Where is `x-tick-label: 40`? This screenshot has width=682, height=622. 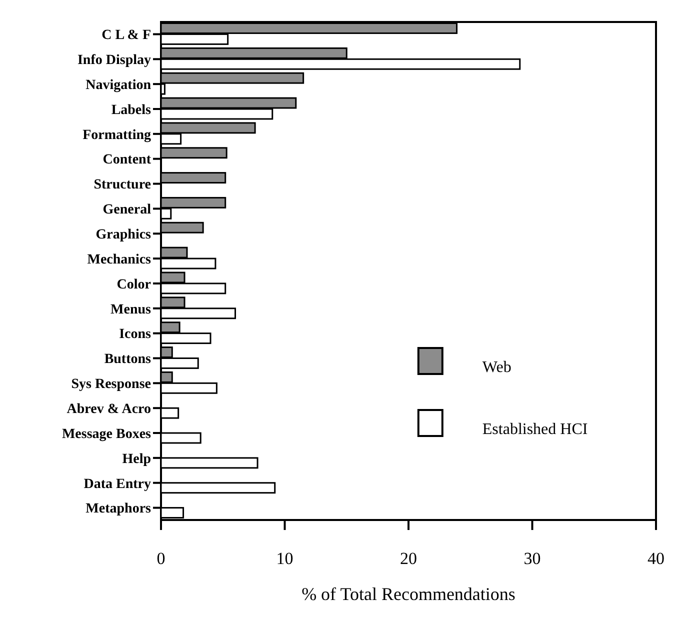 x-tick-label: 40 is located at coordinates (656, 558).